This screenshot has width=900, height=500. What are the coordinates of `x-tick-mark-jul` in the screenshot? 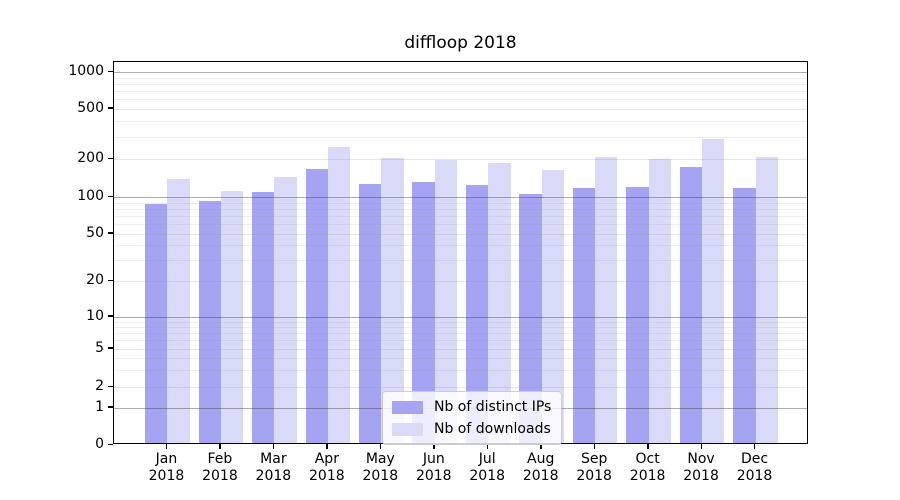 It's located at (487, 446).